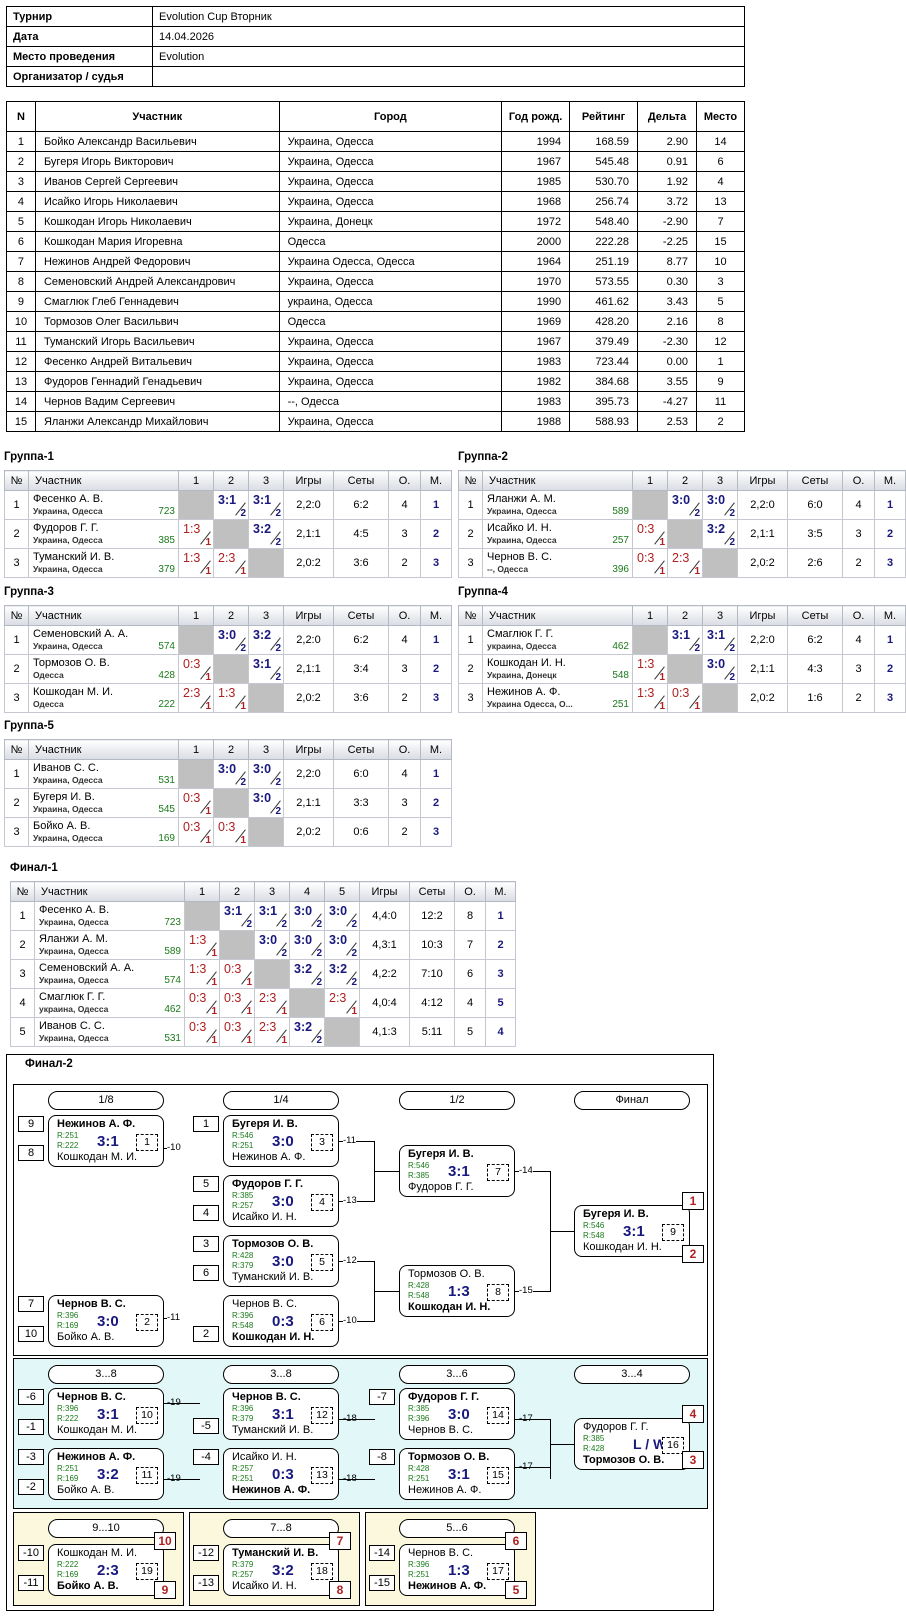 The image size is (906, 1616). I want to click on match-box: Исайко И. Н. R:257 R:251 0:3 13 Нежинов А. Ф., so click(281, 1474).